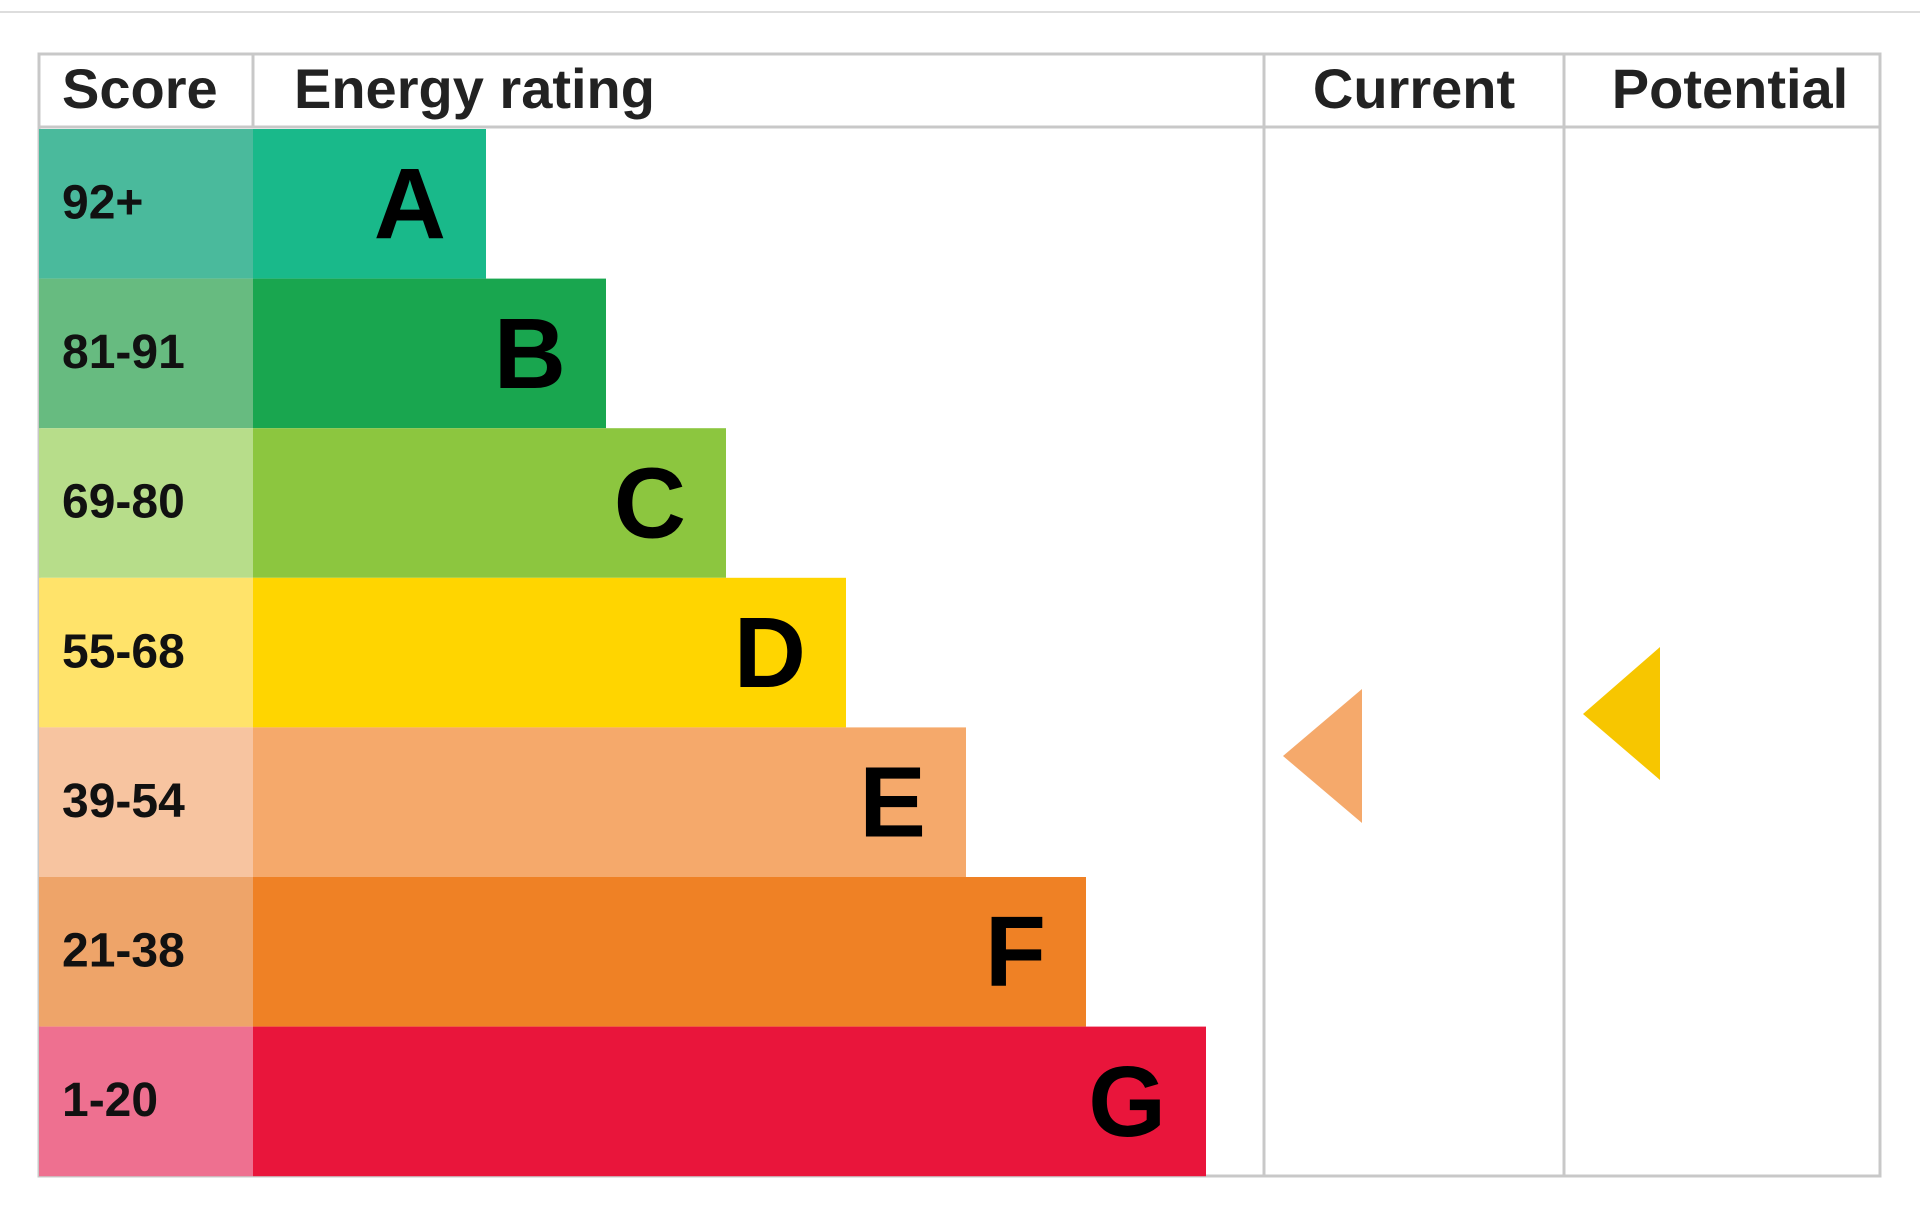 The image size is (1920, 1227). I want to click on potential-arrow, so click(1621, 713).